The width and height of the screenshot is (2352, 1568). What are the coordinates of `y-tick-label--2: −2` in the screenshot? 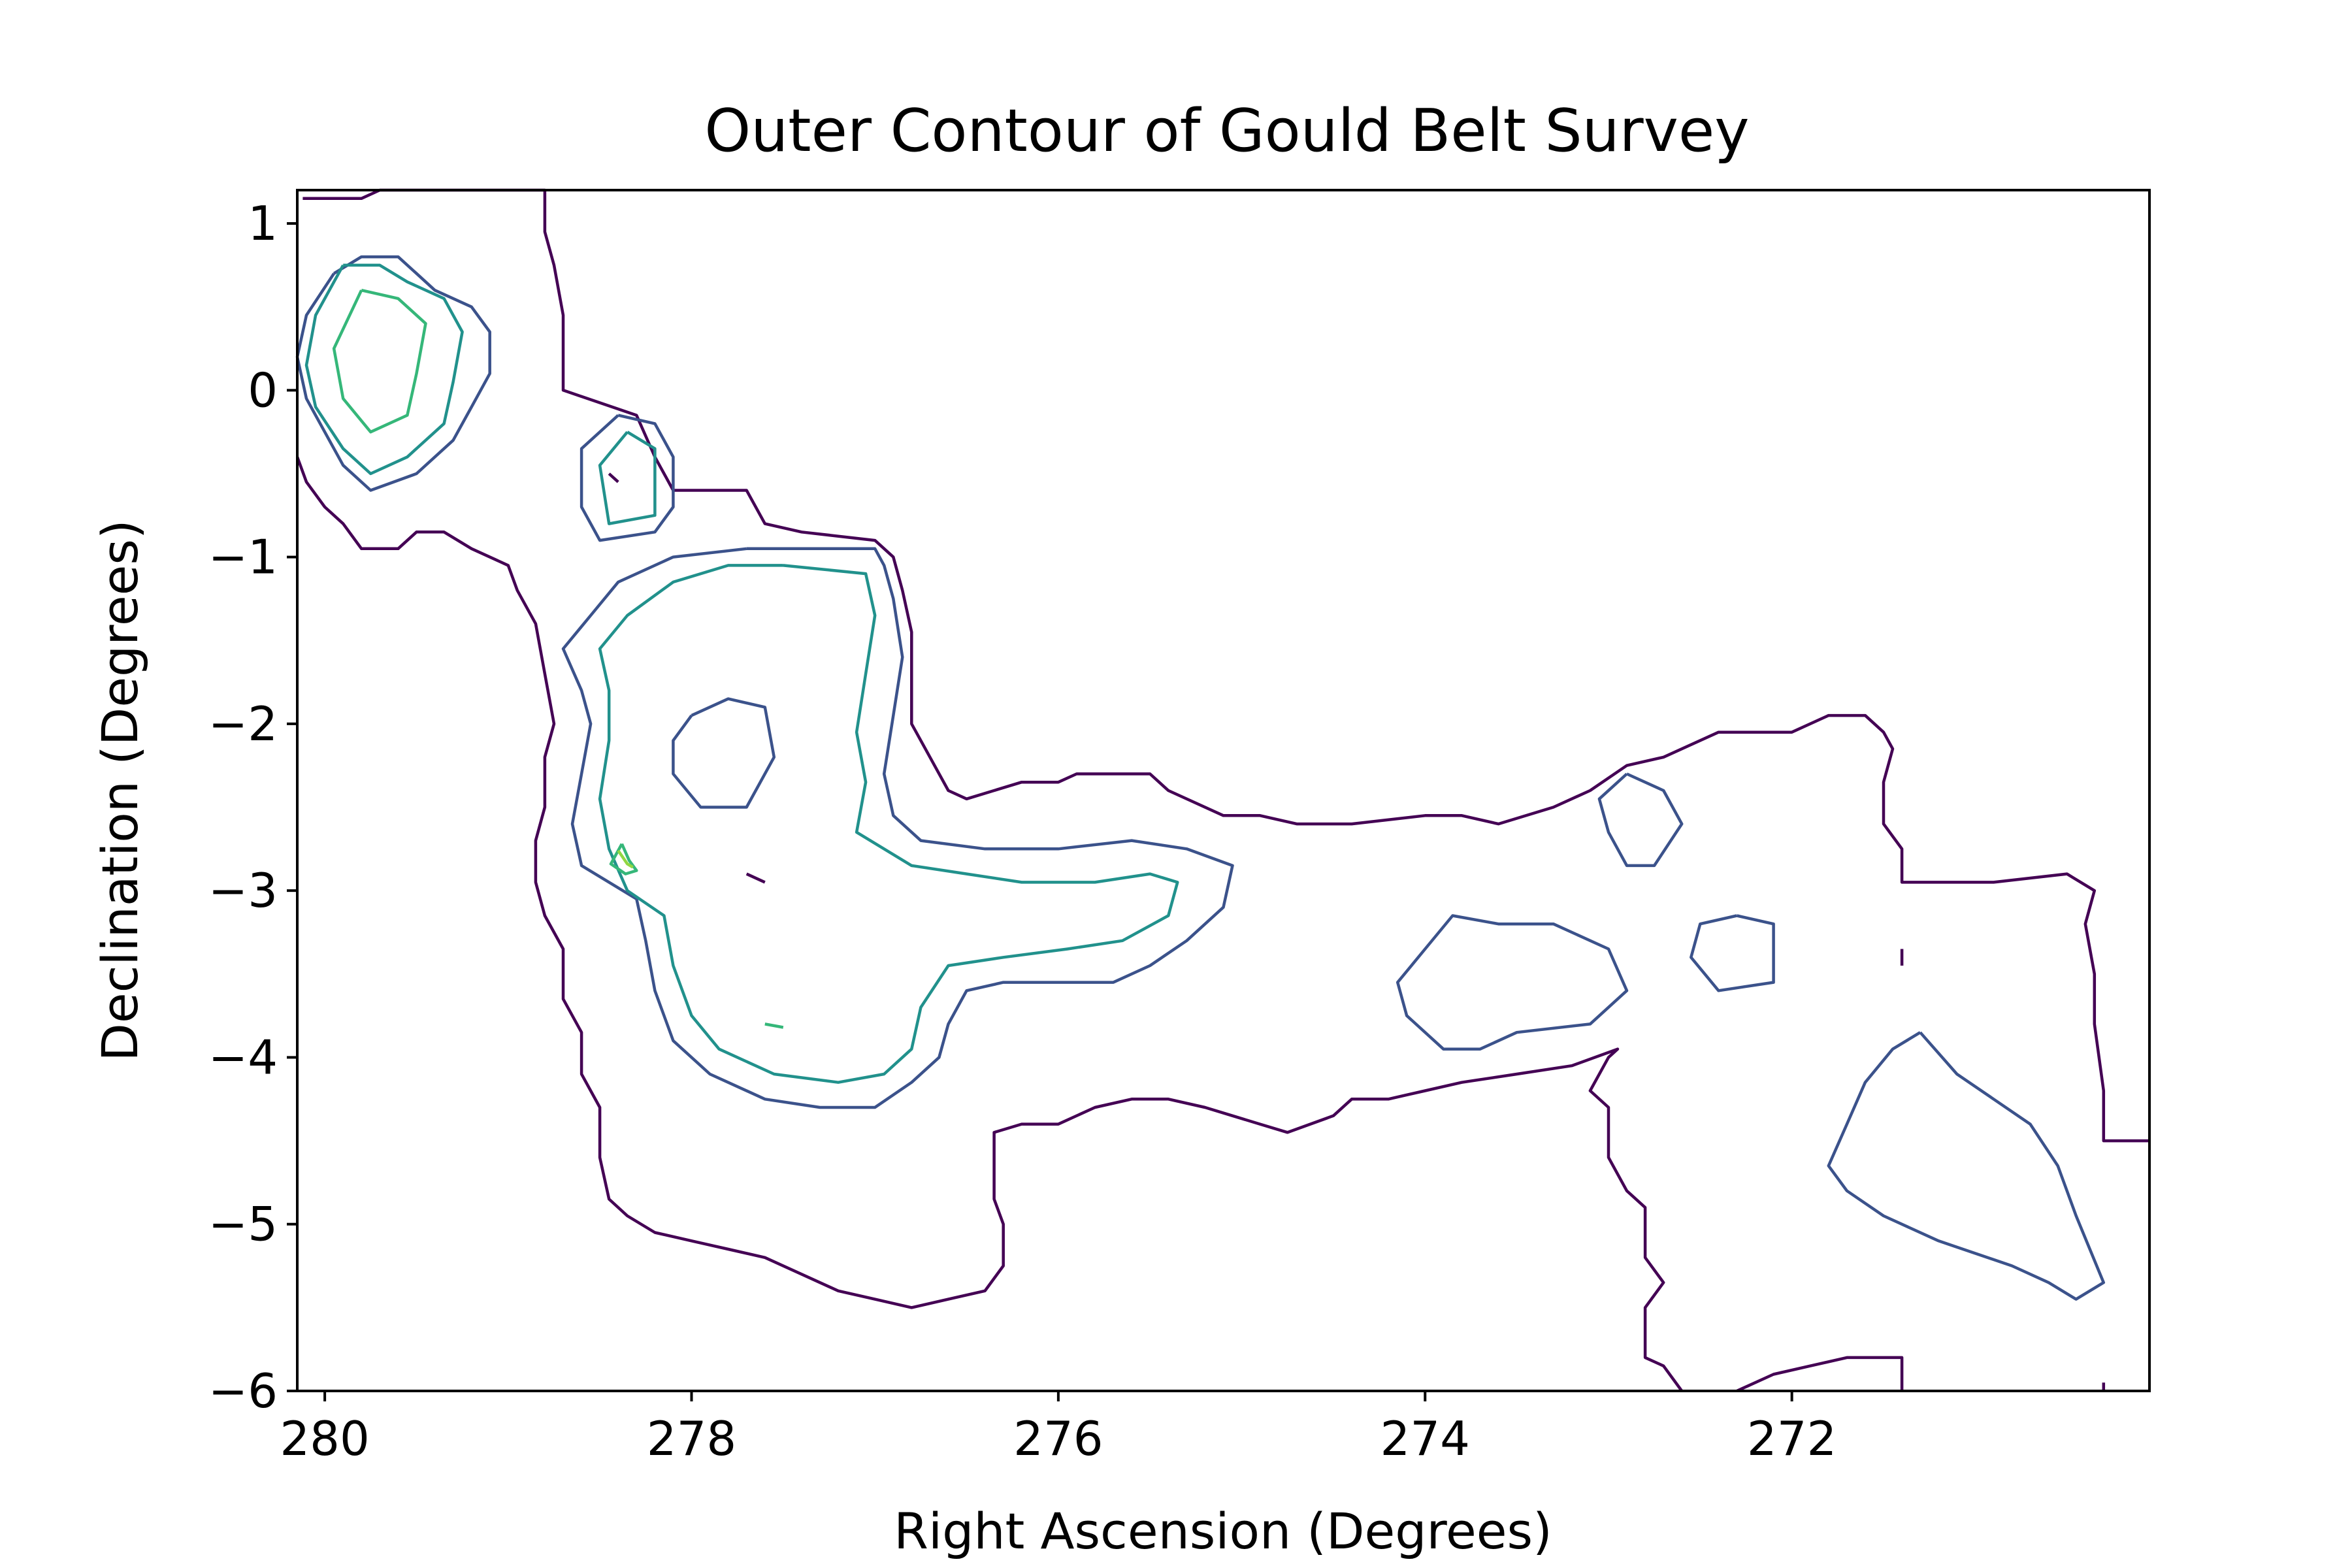 It's located at (243, 723).